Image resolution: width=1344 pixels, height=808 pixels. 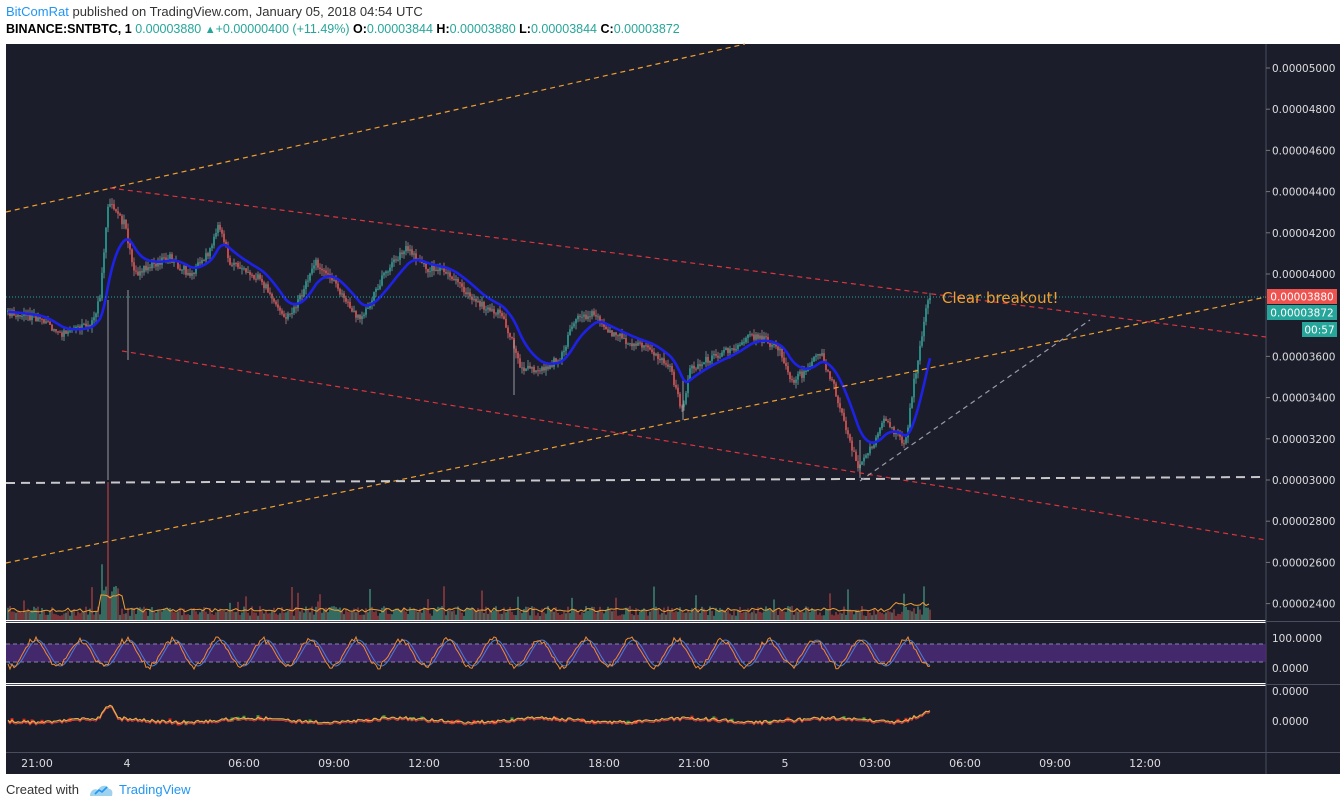 I want to click on price-scale, so click(x=1303, y=398).